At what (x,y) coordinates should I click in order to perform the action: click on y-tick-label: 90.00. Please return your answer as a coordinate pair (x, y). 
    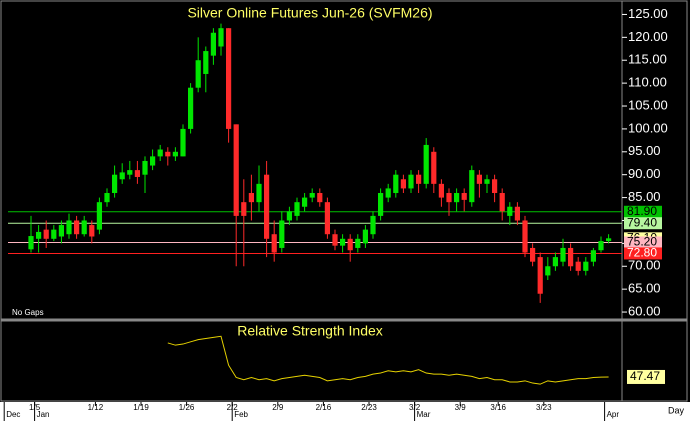
    Looking at the image, I should click on (644, 173).